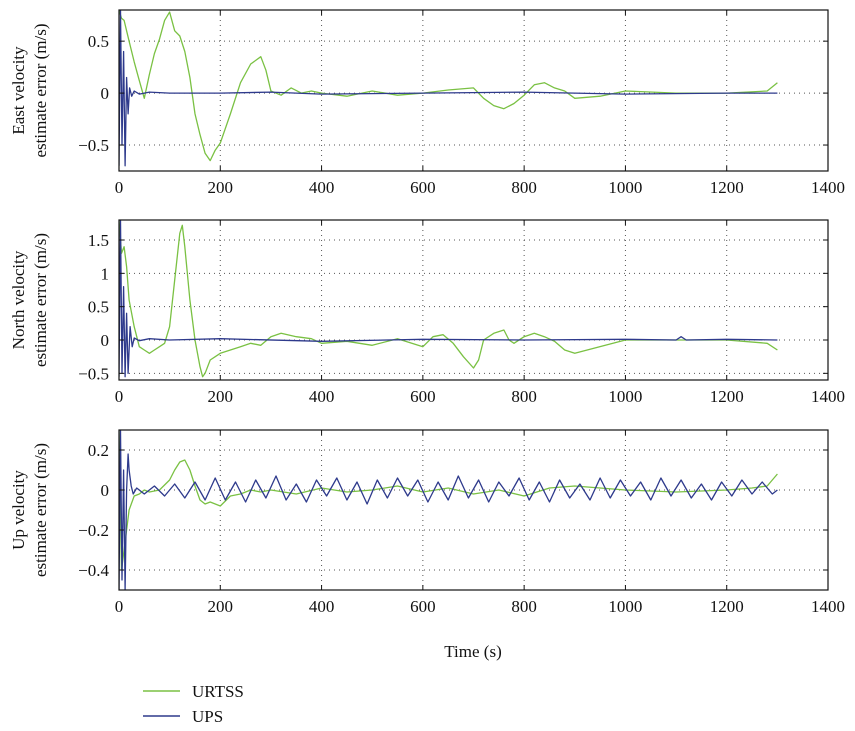  Describe the element at coordinates (18, 299) in the screenshot. I see `y-axis-label: North velocity` at that location.